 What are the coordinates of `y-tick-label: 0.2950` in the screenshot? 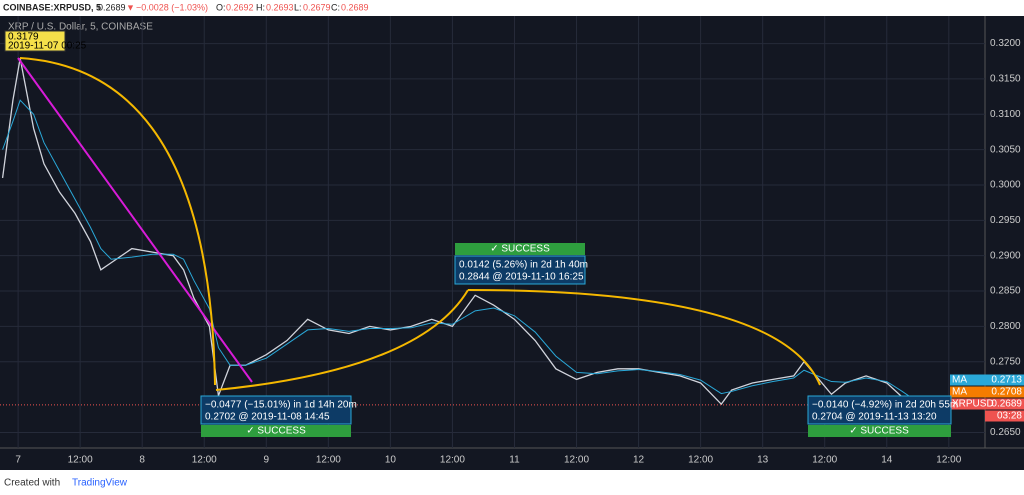 It's located at (1005, 220).